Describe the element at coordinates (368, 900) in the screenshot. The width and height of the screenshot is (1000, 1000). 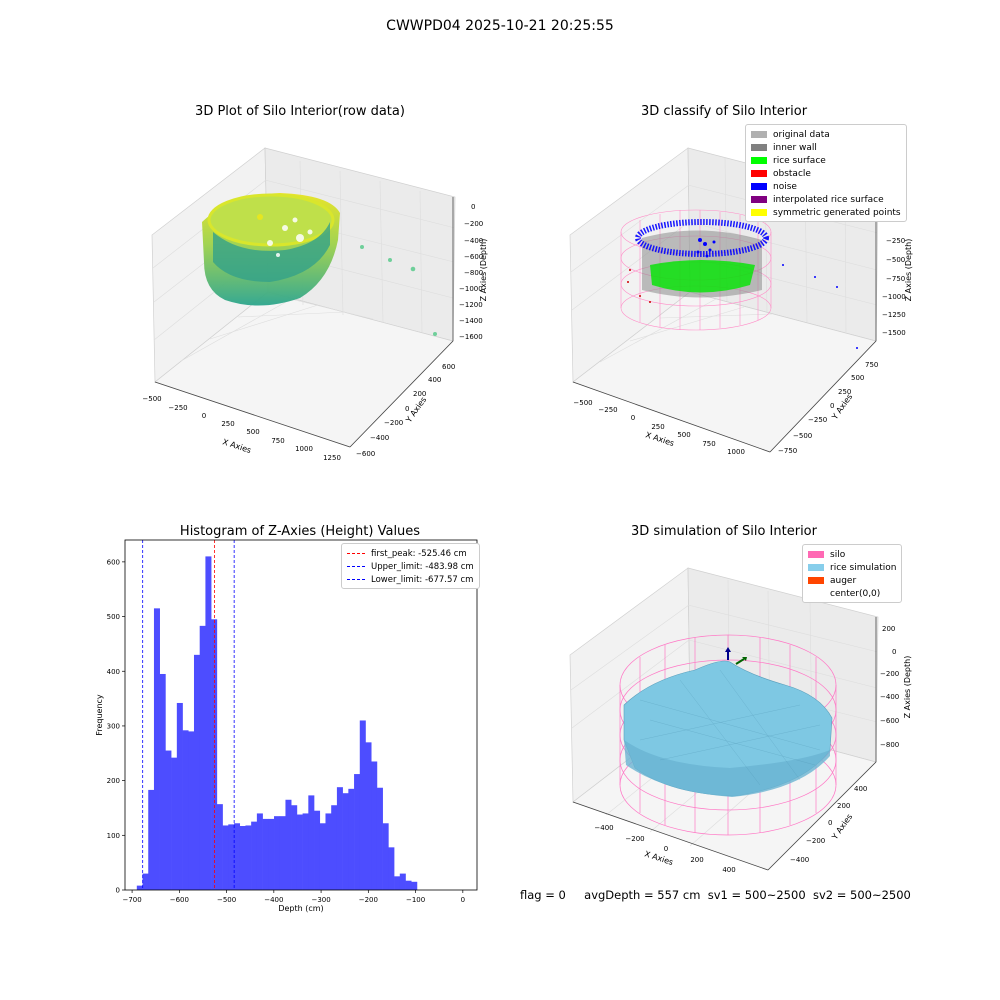
I see `histogram-xtick-label: −200` at that location.